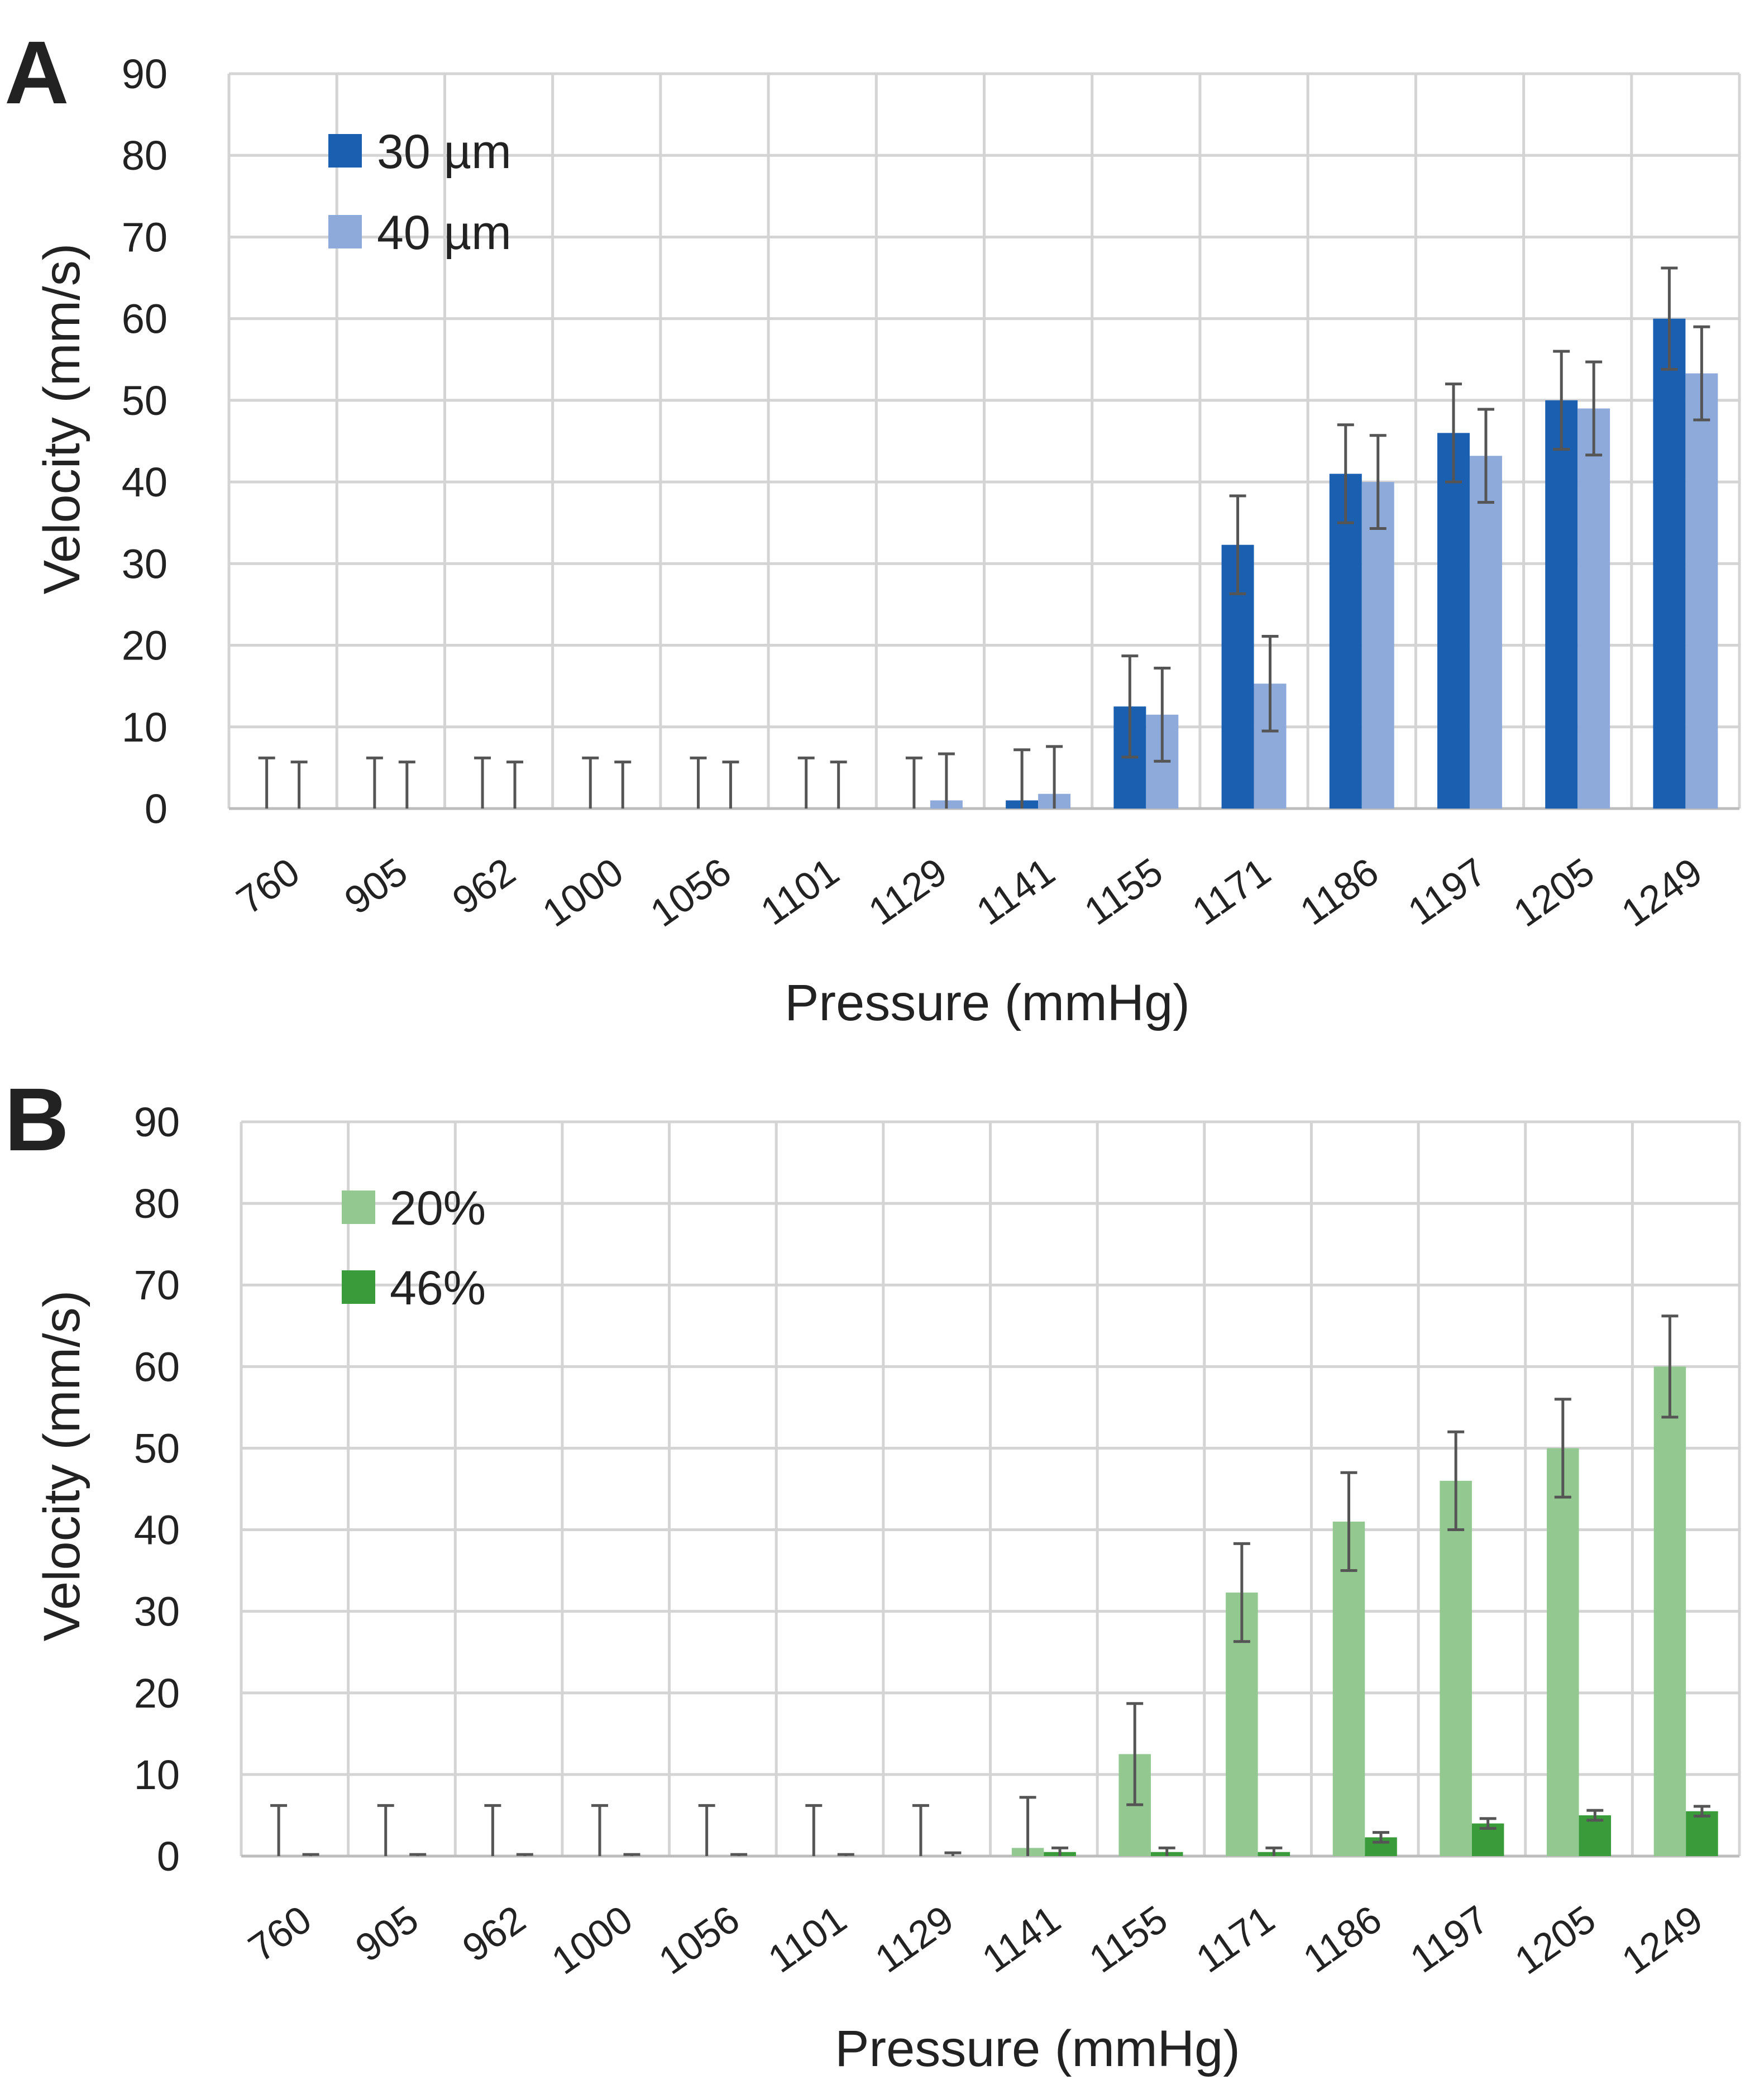 Image resolution: width=1764 pixels, height=2099 pixels. What do you see at coordinates (145, 564) in the screenshot?
I see `panel-a-y-tick-30: 30` at bounding box center [145, 564].